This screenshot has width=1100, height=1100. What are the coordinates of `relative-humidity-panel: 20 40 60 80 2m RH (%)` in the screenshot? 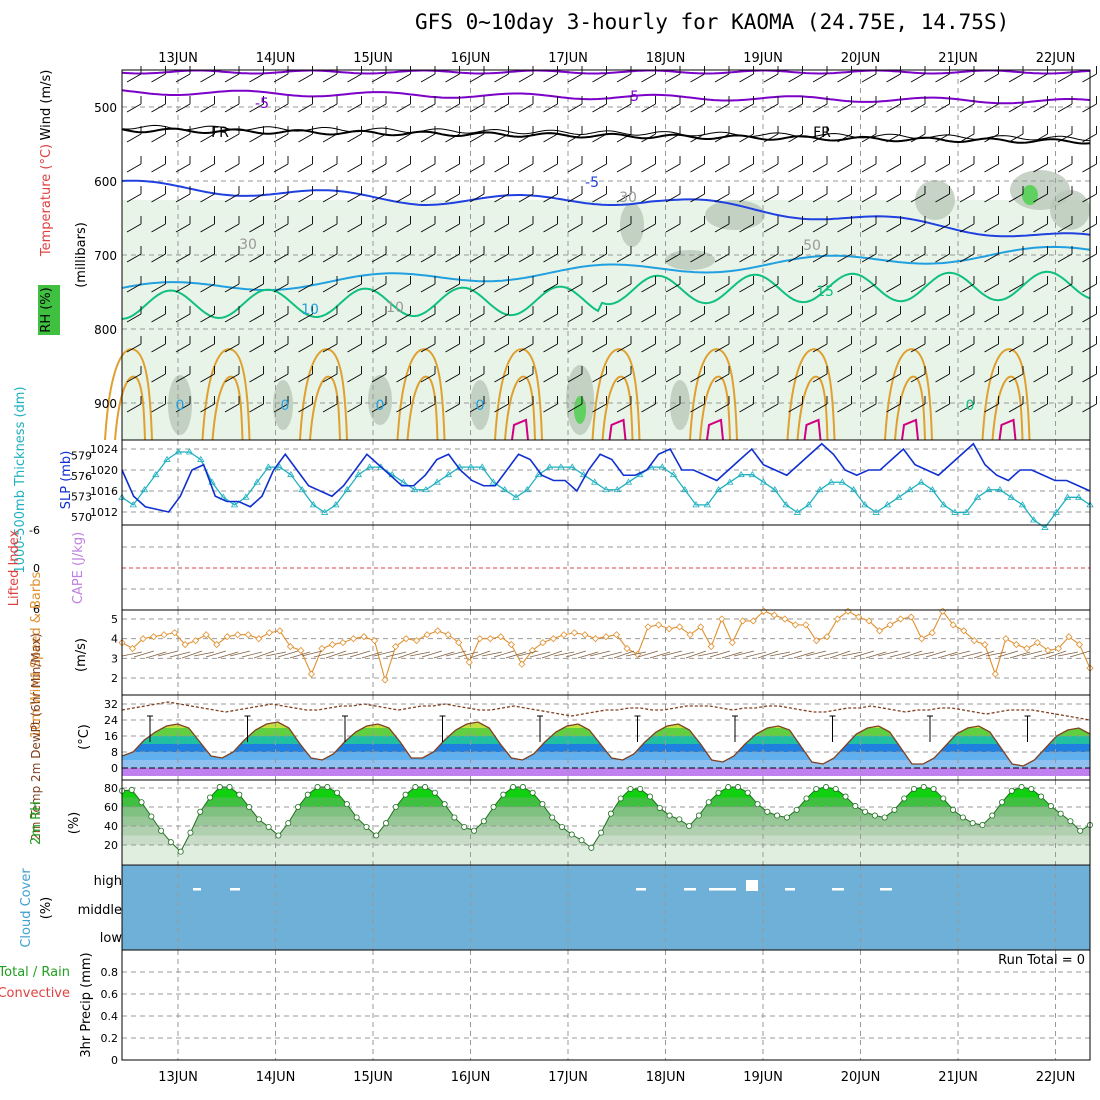 It's located at (561, 822).